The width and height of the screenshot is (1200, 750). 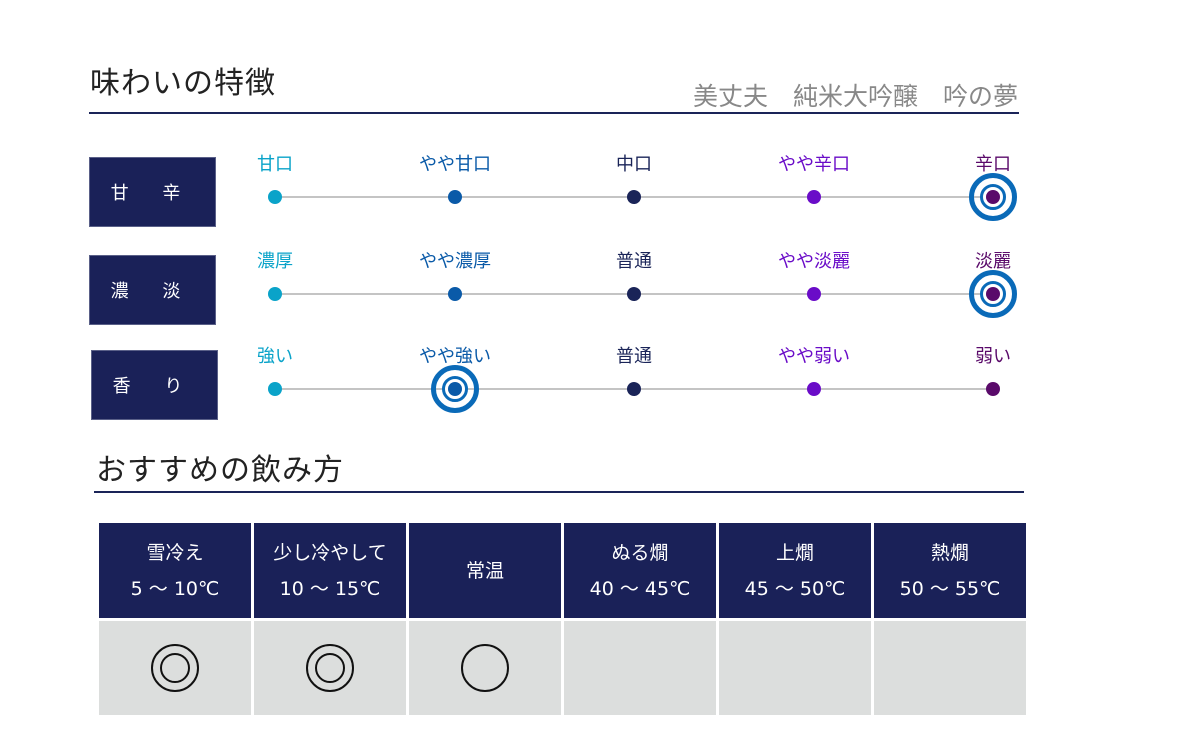 I want to click on serving-temp: 5 ～ 10℃, so click(x=175, y=588).